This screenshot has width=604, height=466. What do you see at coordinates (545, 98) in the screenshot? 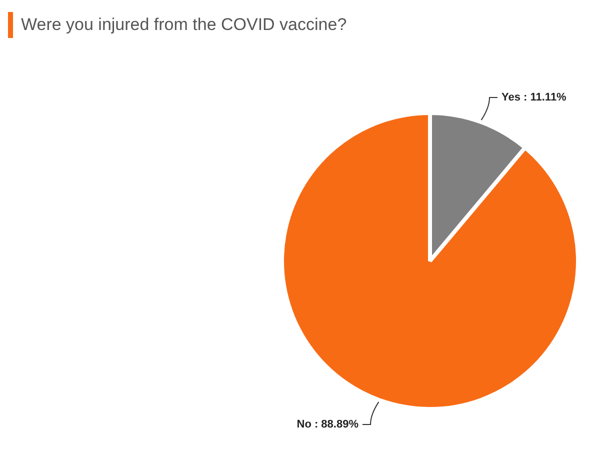
I see `data-label: : 11.11%` at bounding box center [545, 98].